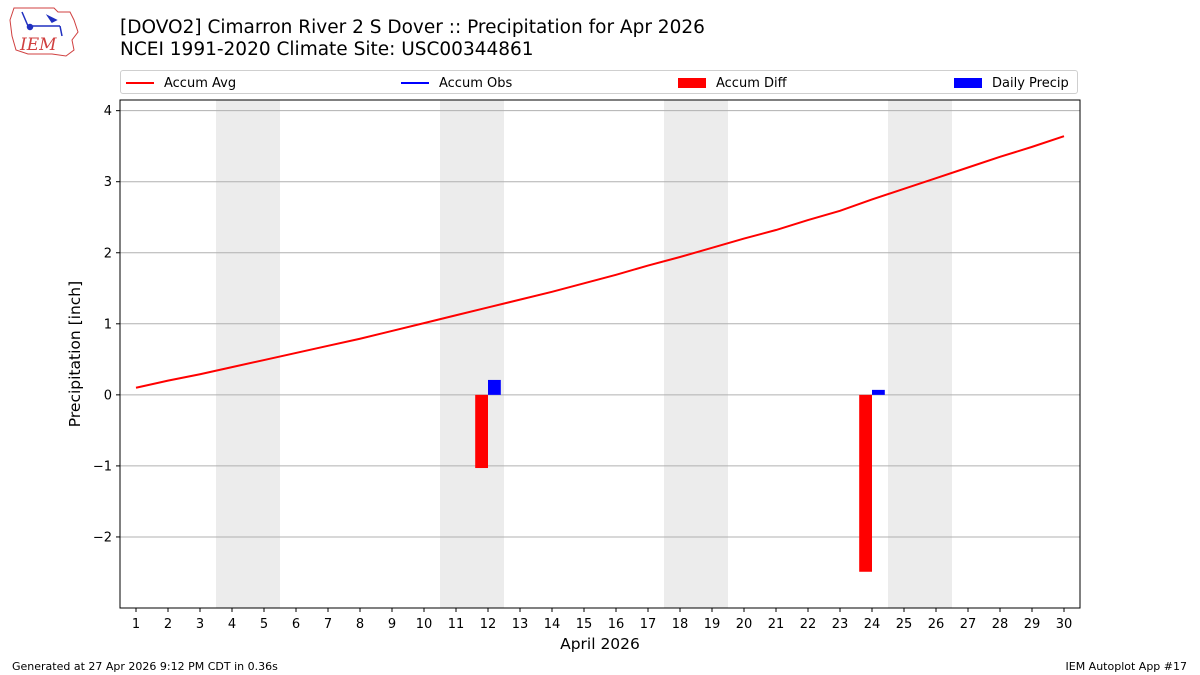 The height and width of the screenshot is (675, 1200). What do you see at coordinates (680, 624) in the screenshot?
I see `x-tick-label: 18` at bounding box center [680, 624].